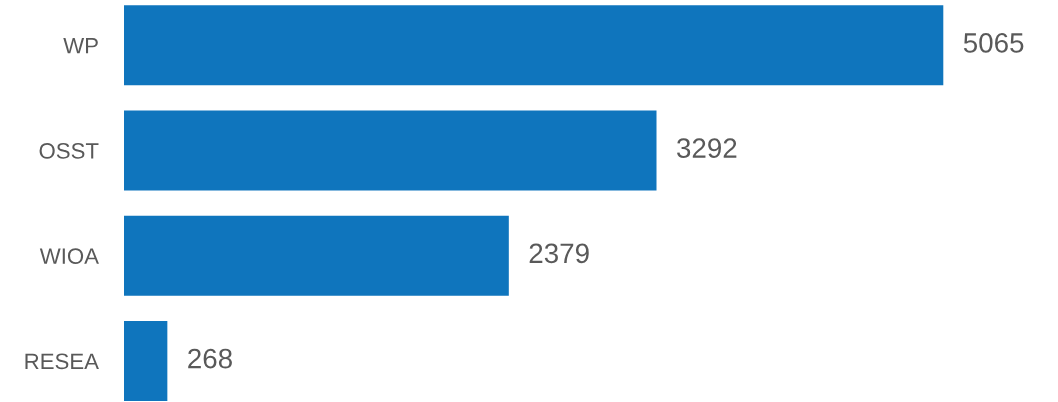 The image size is (1058, 402). What do you see at coordinates (559, 253) in the screenshot?
I see `data-label: 2379` at bounding box center [559, 253].